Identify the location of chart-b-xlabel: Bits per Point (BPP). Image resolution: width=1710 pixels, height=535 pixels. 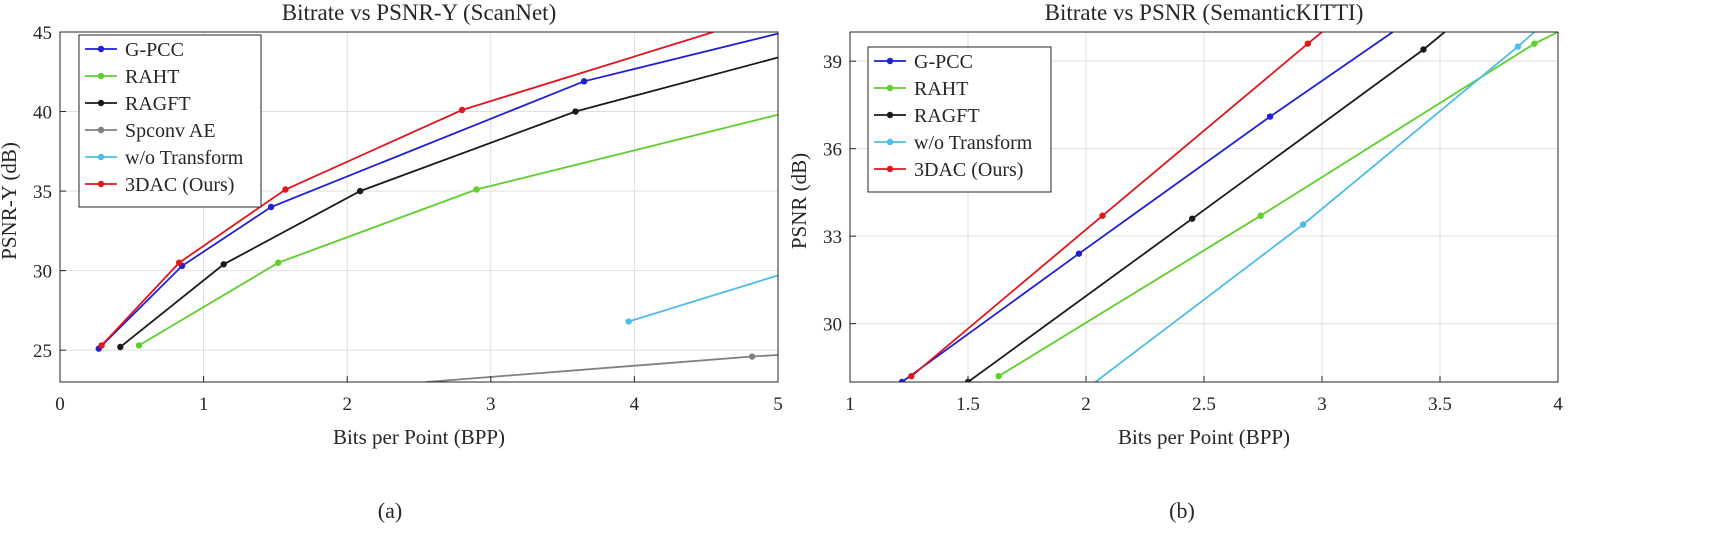
(1204, 437).